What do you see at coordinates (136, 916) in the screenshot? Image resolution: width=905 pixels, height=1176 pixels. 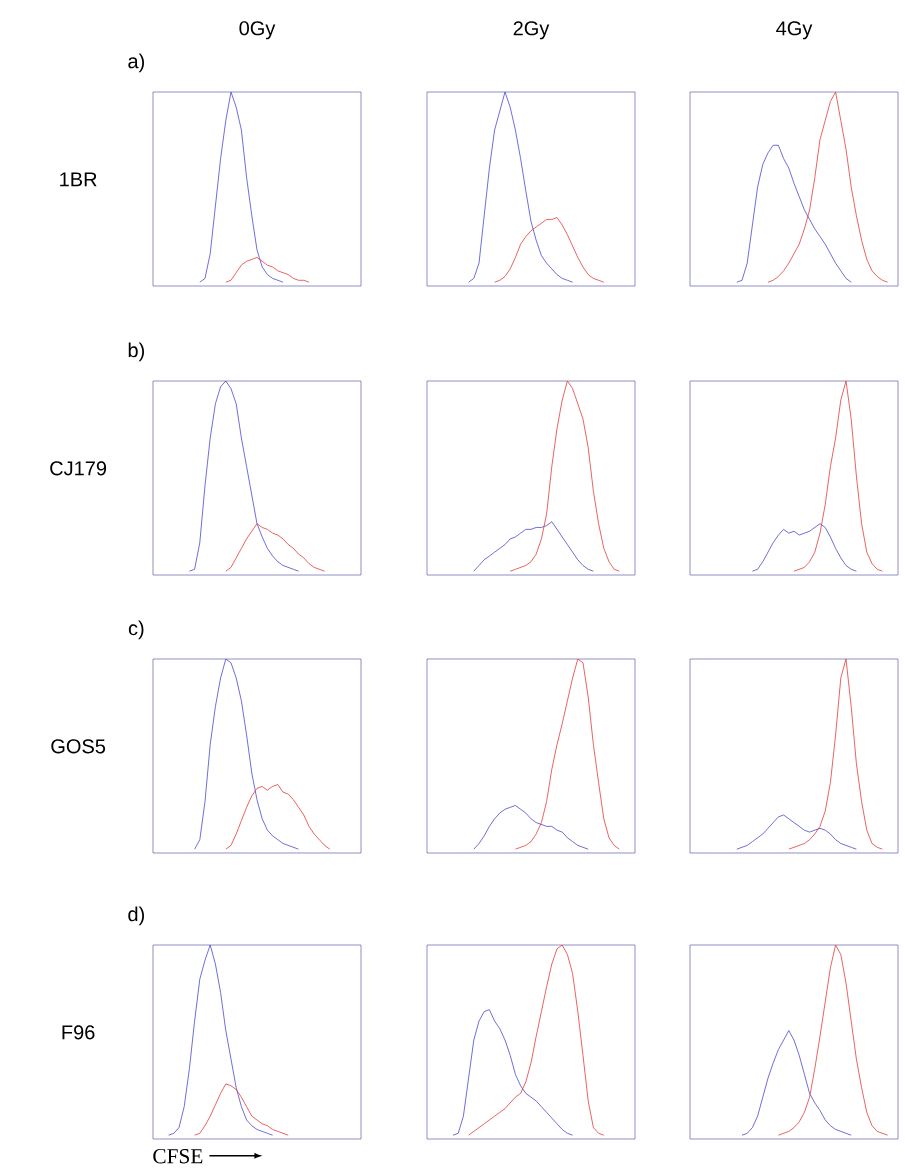 I see `text: d)` at bounding box center [136, 916].